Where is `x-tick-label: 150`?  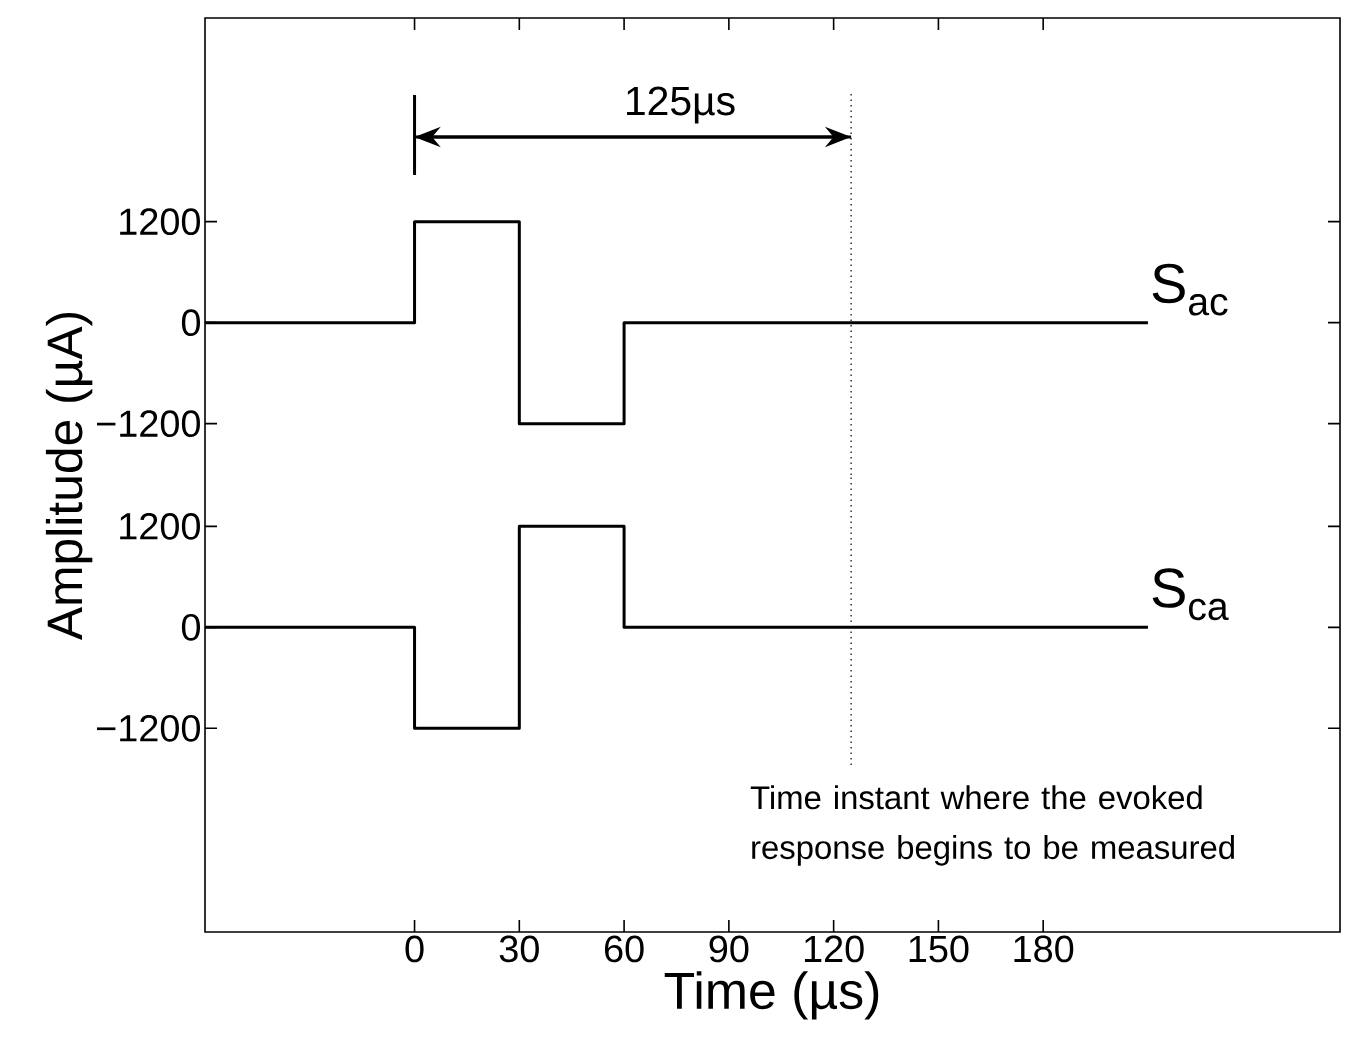
x-tick-label: 150 is located at coordinates (939, 949).